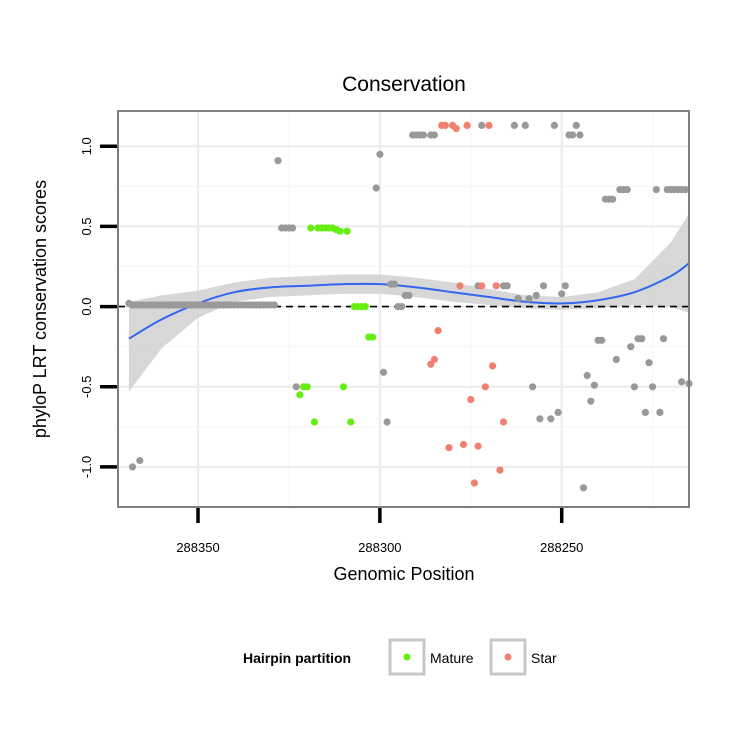  Describe the element at coordinates (452, 658) in the screenshot. I see `legend-label-mature: Mature` at that location.